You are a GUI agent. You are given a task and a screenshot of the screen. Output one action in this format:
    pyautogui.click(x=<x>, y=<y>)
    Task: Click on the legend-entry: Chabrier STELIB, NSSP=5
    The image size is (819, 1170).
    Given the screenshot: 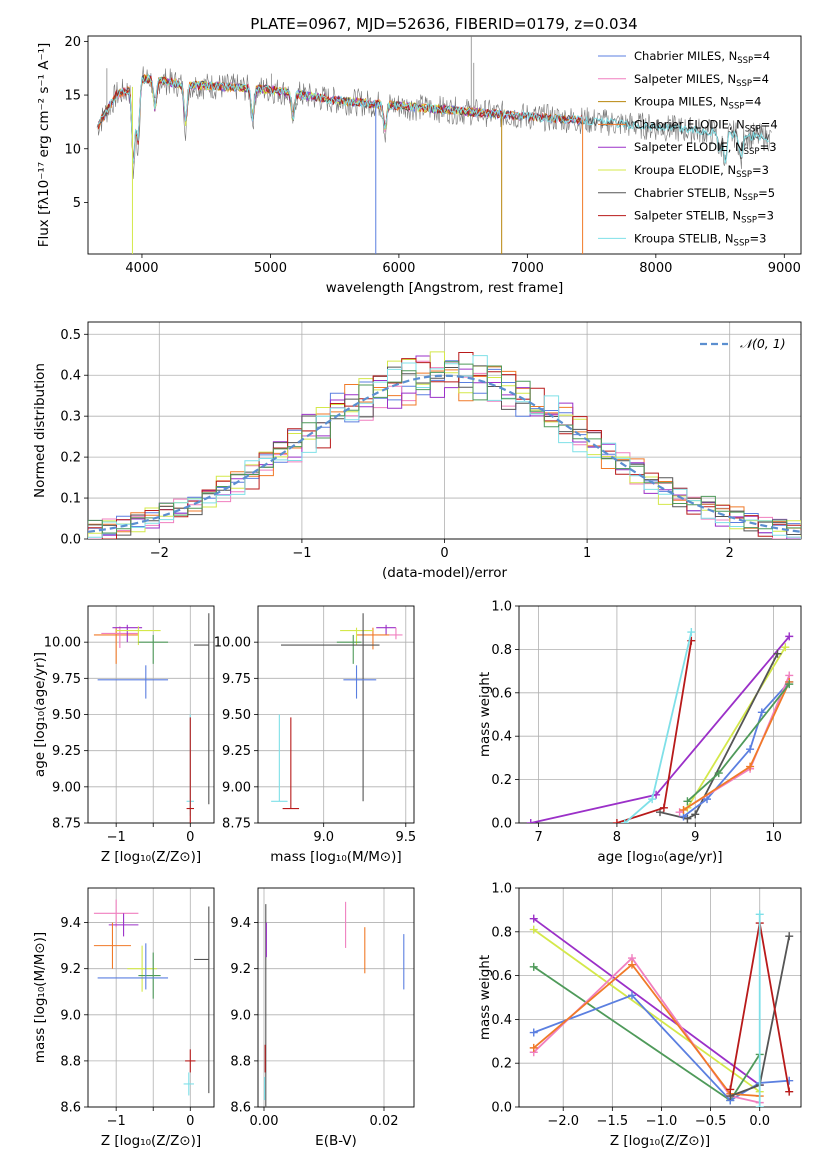 What is the action you would take?
    pyautogui.click(x=704, y=194)
    